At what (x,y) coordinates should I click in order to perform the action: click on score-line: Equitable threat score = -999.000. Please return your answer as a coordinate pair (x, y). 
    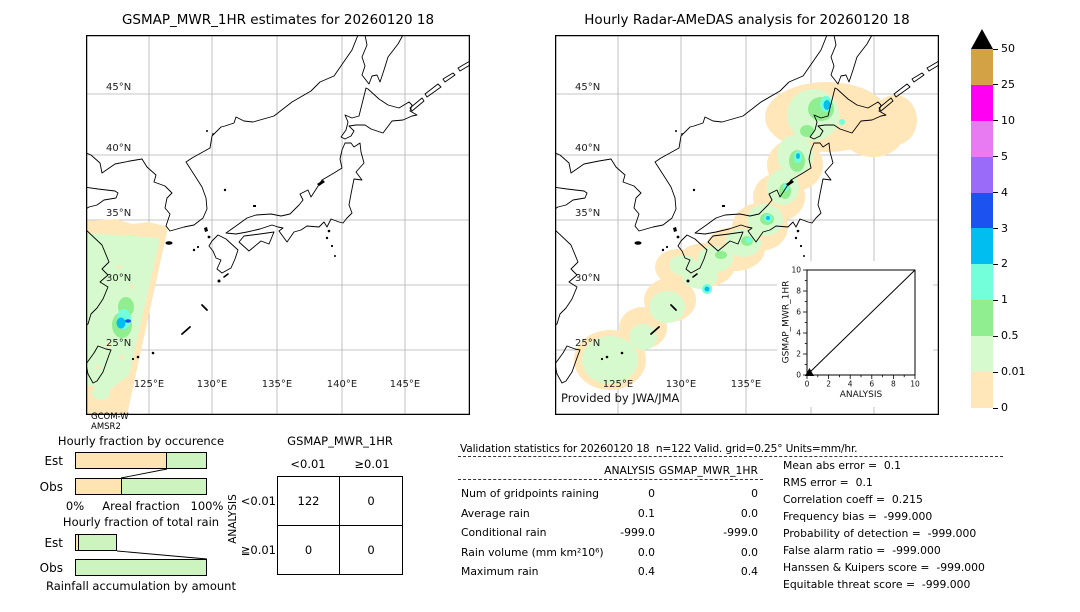
    Looking at the image, I should click on (877, 584).